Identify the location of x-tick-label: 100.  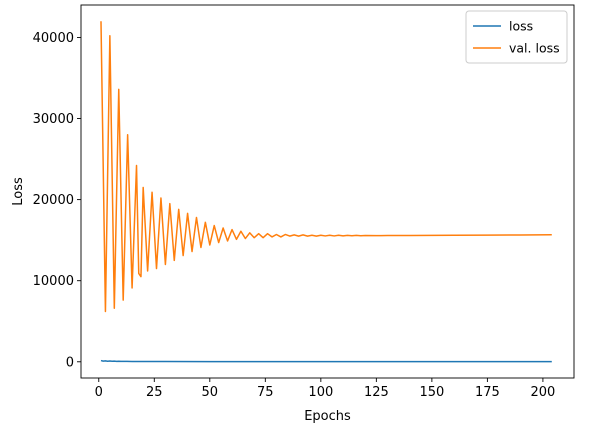
(320, 392).